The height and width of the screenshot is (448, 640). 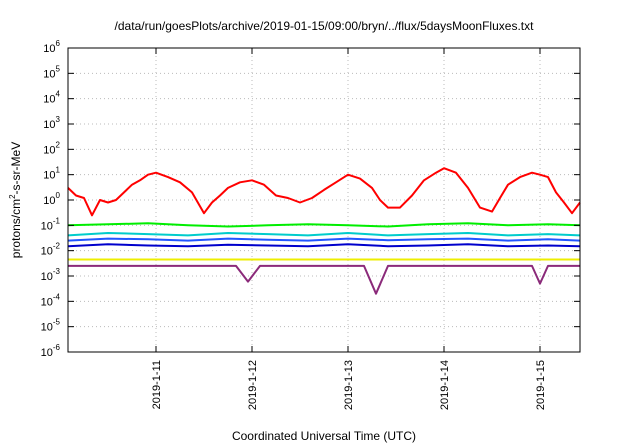 What do you see at coordinates (157, 384) in the screenshot?
I see `x-tick-label: 2019-1-11` at bounding box center [157, 384].